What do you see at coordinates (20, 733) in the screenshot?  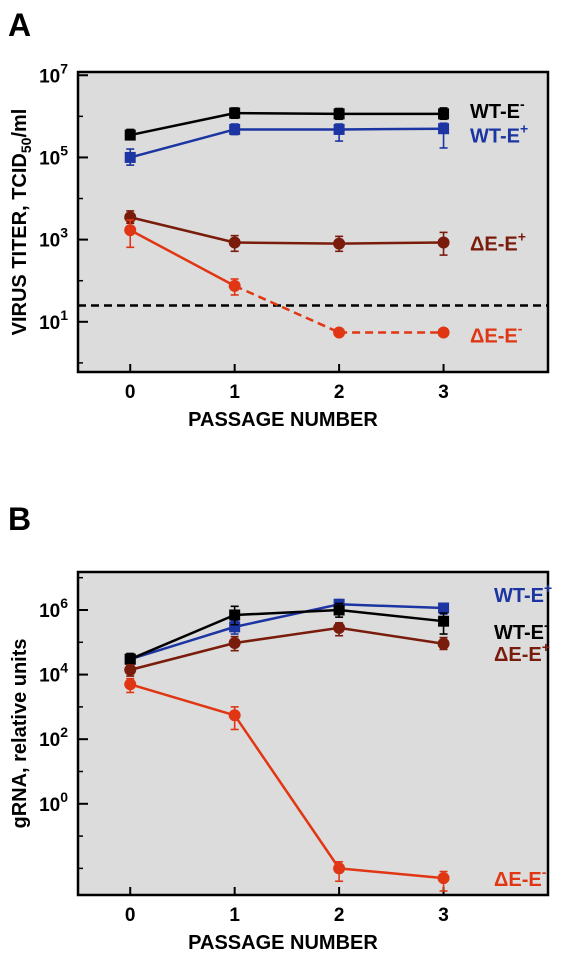 I see `y-axis-title: gRNA, relative units` at bounding box center [20, 733].